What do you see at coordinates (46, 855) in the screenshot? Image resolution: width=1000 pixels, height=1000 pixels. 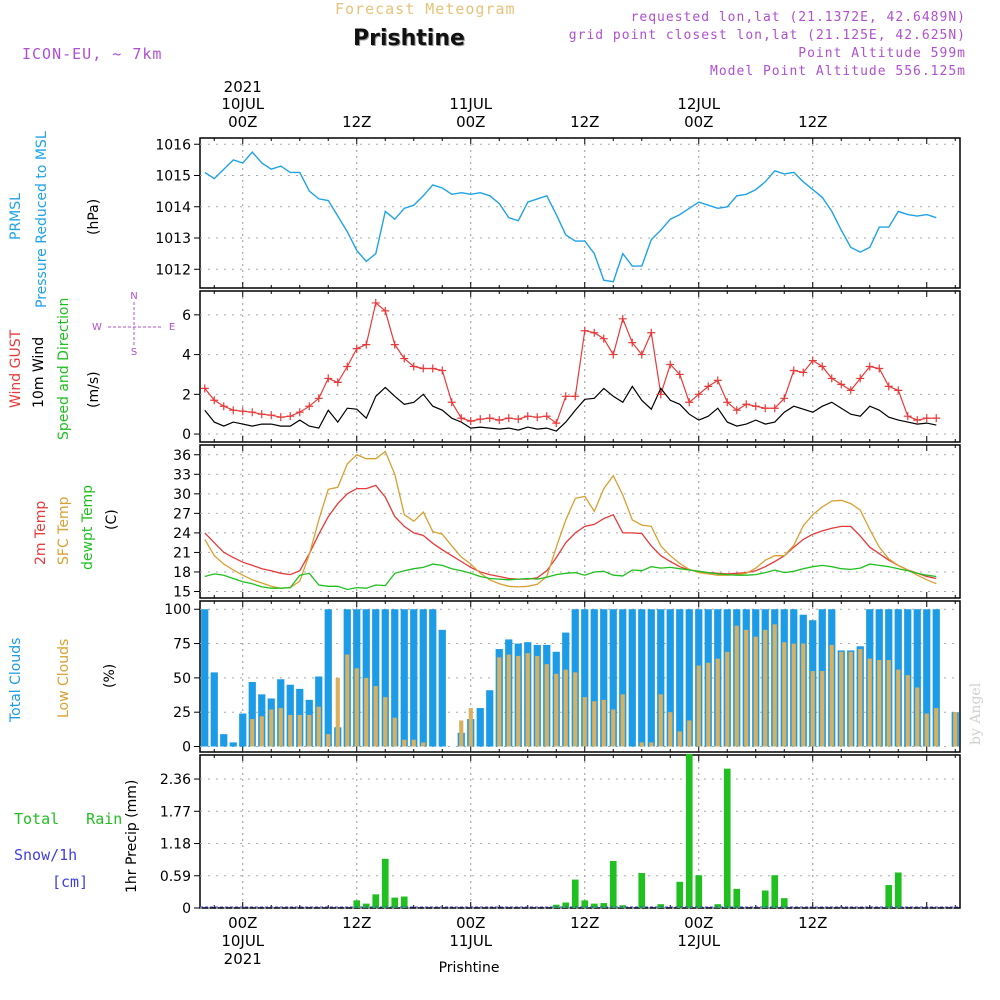 I see `snow-label: Snow/1h` at bounding box center [46, 855].